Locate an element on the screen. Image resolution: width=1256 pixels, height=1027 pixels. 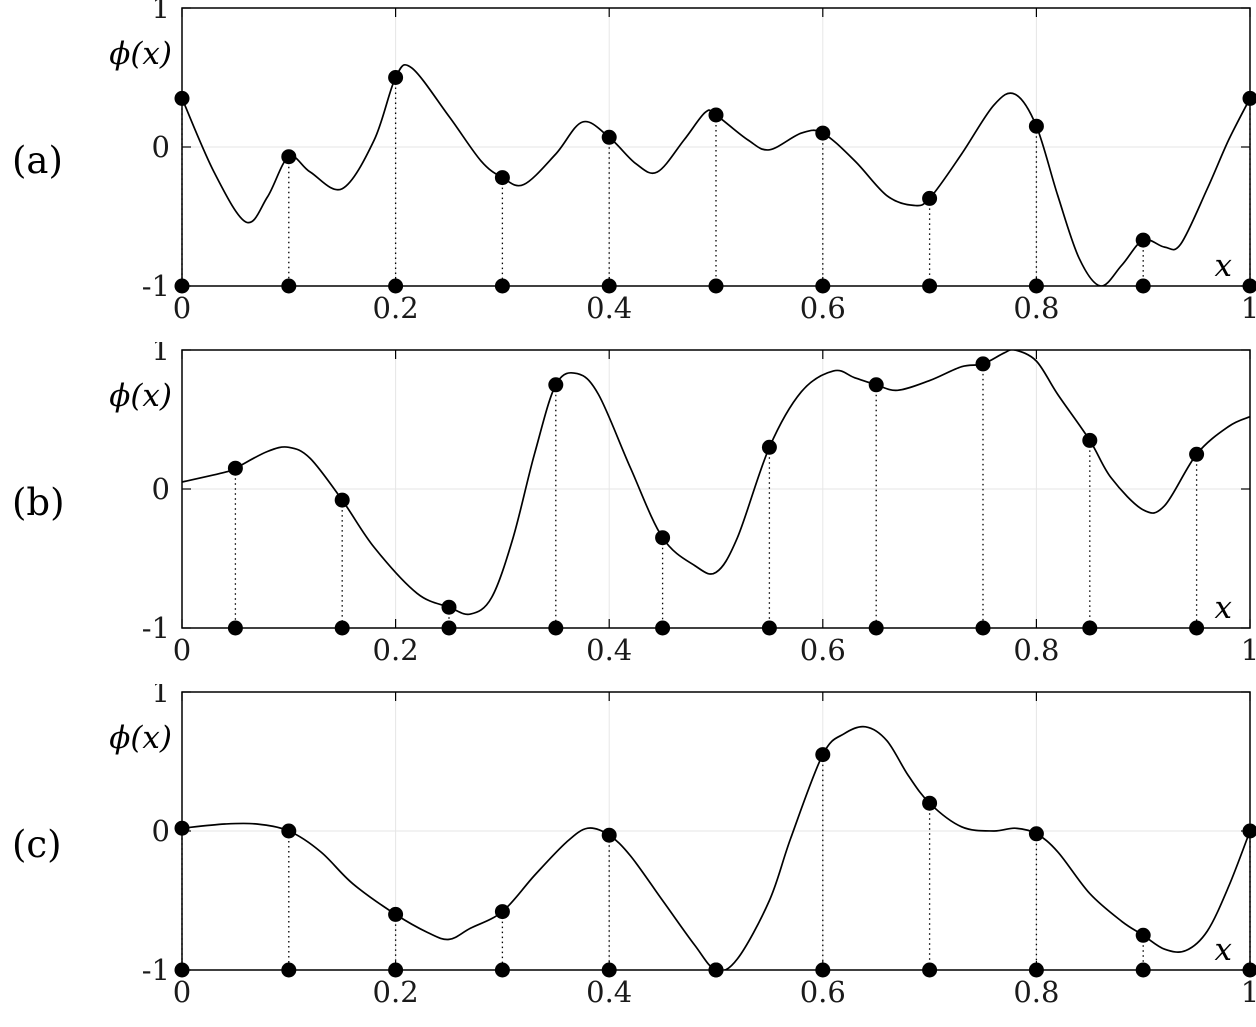
panel-c-letter: (c) is located at coordinates (37, 844).